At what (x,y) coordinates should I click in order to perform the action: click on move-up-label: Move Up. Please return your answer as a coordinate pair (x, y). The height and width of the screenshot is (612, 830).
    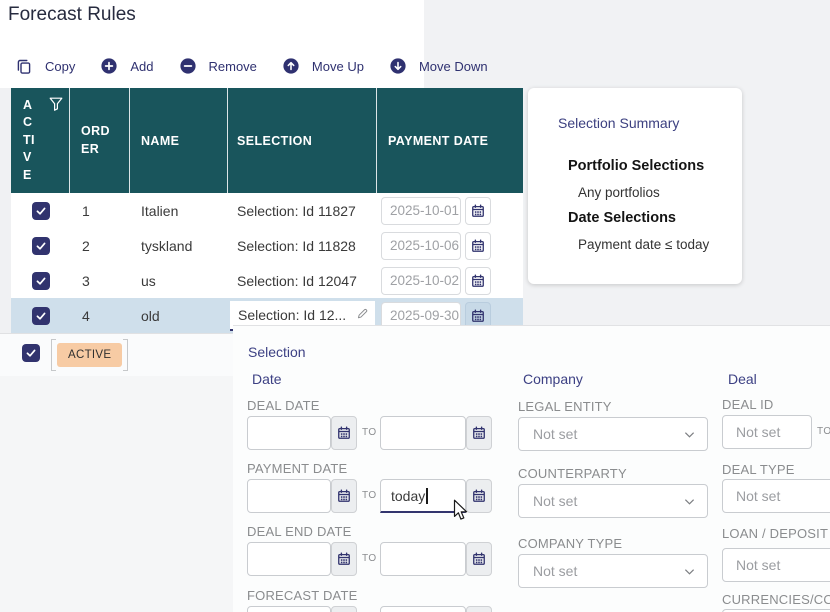
    Looking at the image, I should click on (337, 66).